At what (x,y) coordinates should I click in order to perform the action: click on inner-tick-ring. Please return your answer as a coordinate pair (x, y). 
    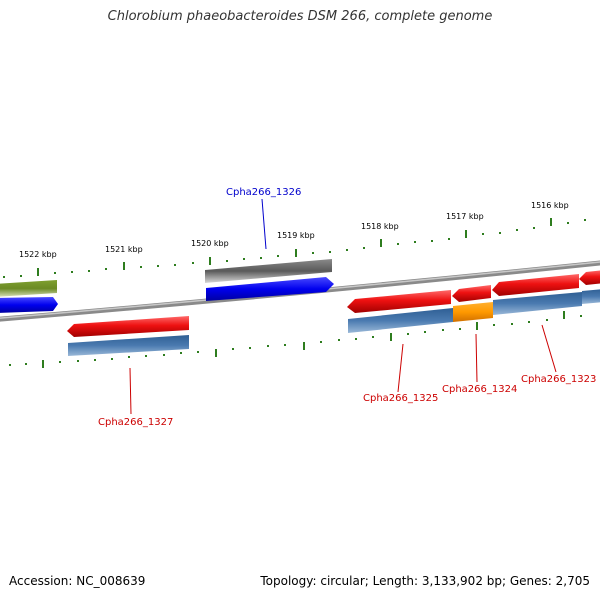
    Looking at the image, I should click on (295, 339).